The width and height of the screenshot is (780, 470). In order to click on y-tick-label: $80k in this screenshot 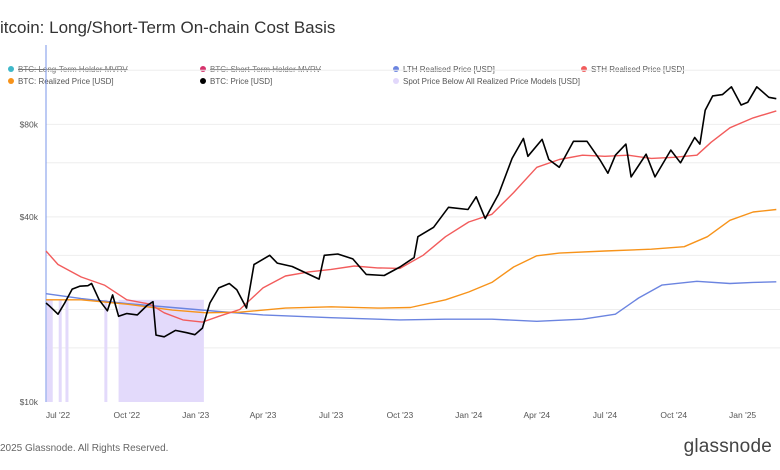, I will do `click(29, 124)`.